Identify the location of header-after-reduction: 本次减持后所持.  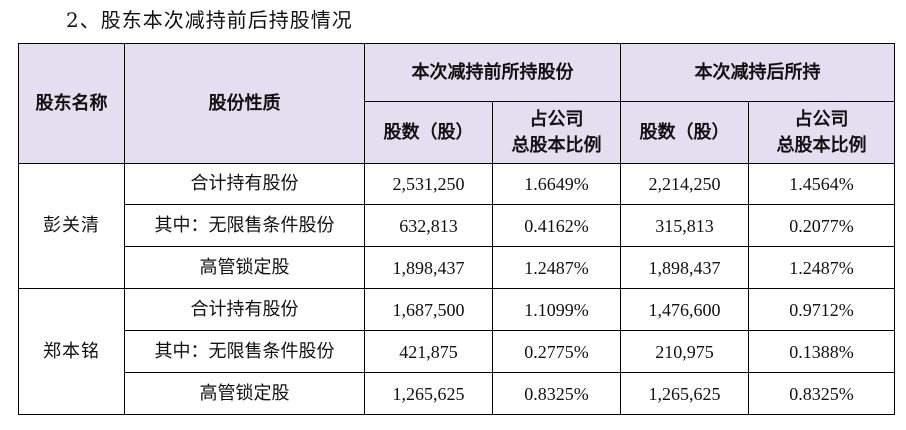
(757, 72).